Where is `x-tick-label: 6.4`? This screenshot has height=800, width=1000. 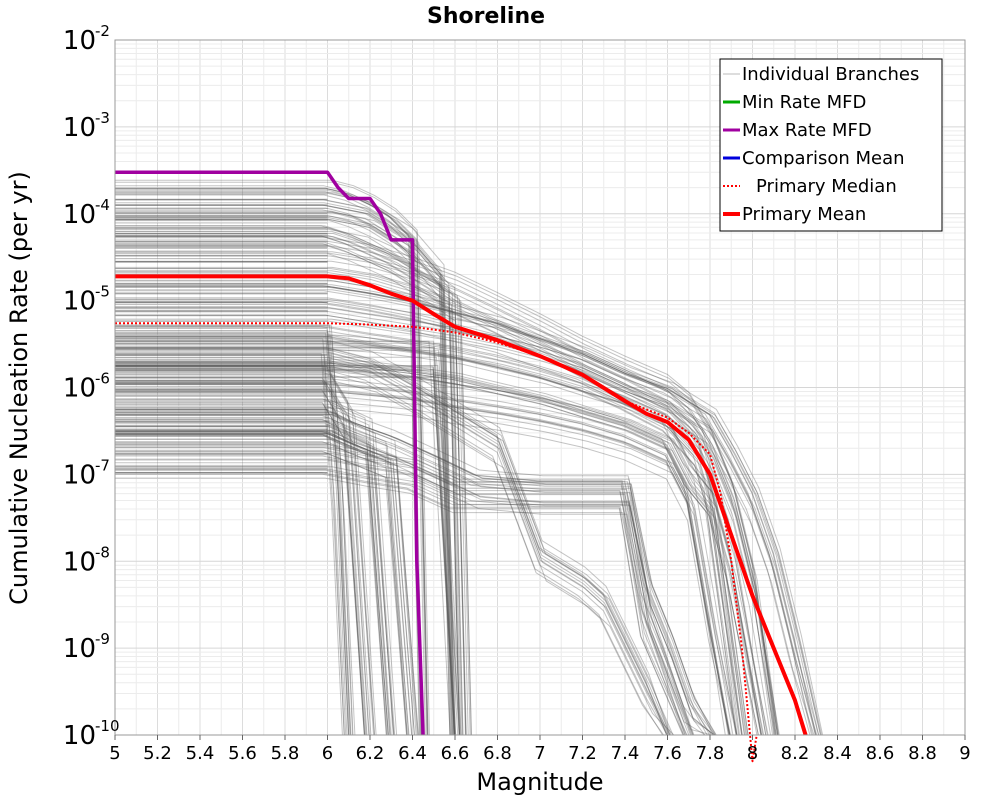 x-tick-label: 6.4 is located at coordinates (412, 753).